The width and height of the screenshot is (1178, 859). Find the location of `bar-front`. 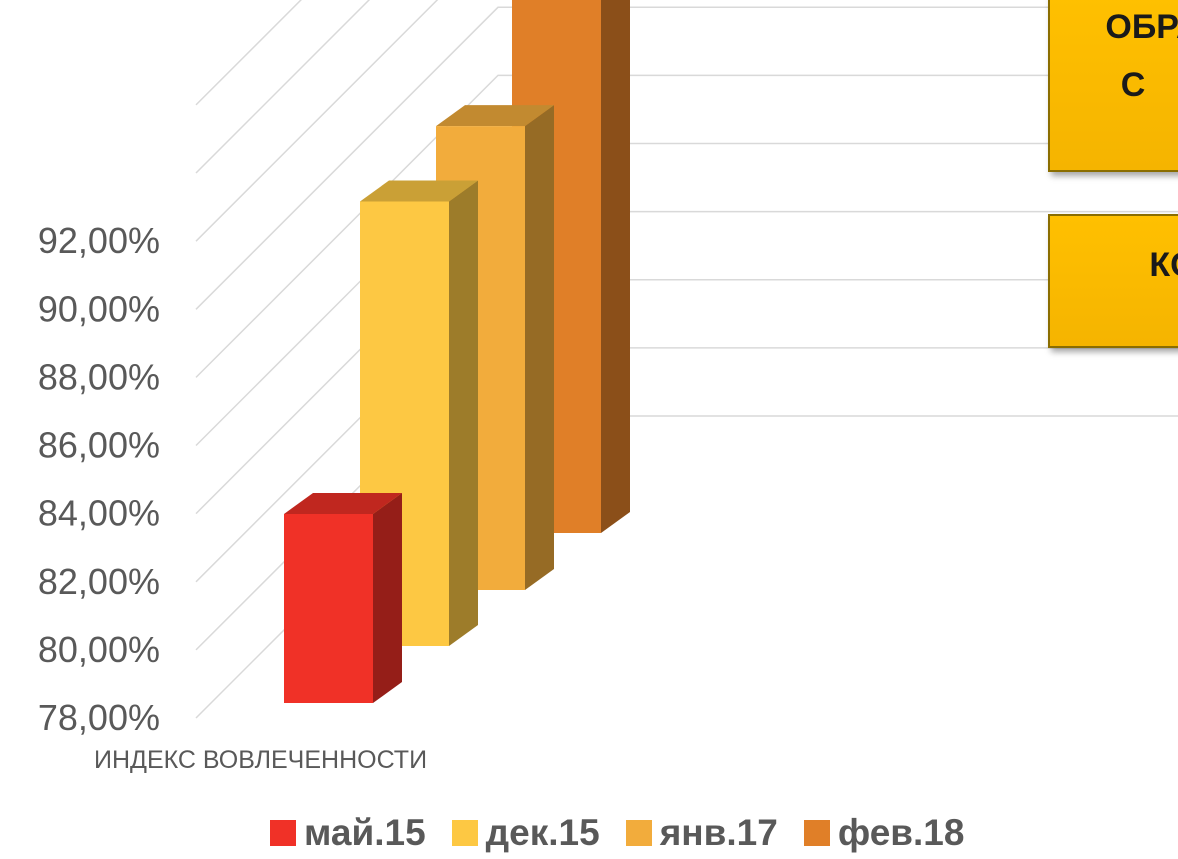

bar-front is located at coordinates (328, 608).